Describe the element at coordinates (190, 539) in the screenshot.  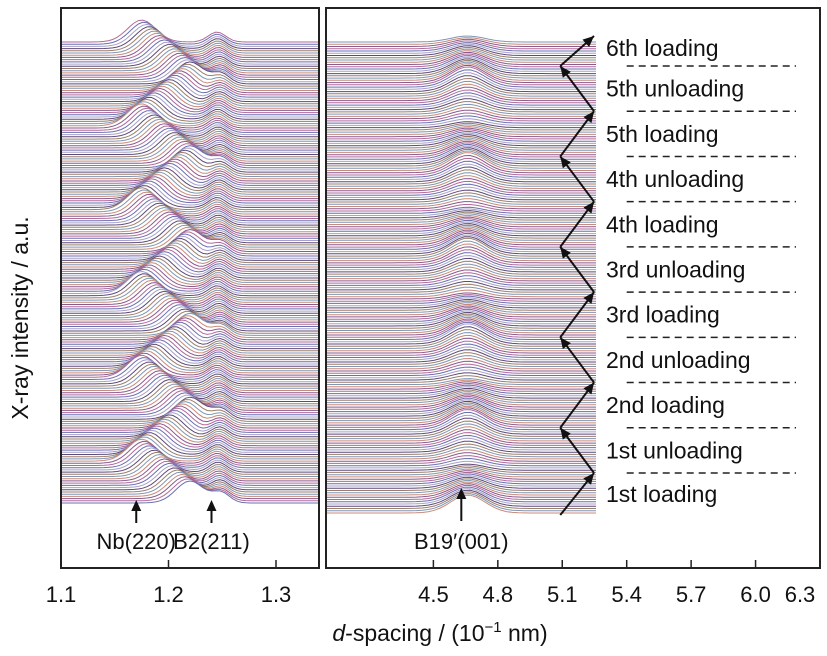
I see `left-label-background` at that location.